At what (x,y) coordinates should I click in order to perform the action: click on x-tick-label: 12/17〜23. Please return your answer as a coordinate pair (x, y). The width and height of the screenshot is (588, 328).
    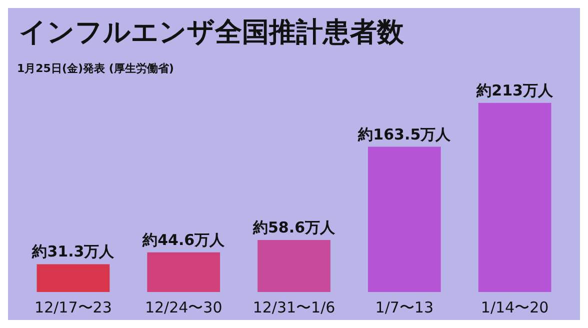
    Looking at the image, I should click on (73, 307).